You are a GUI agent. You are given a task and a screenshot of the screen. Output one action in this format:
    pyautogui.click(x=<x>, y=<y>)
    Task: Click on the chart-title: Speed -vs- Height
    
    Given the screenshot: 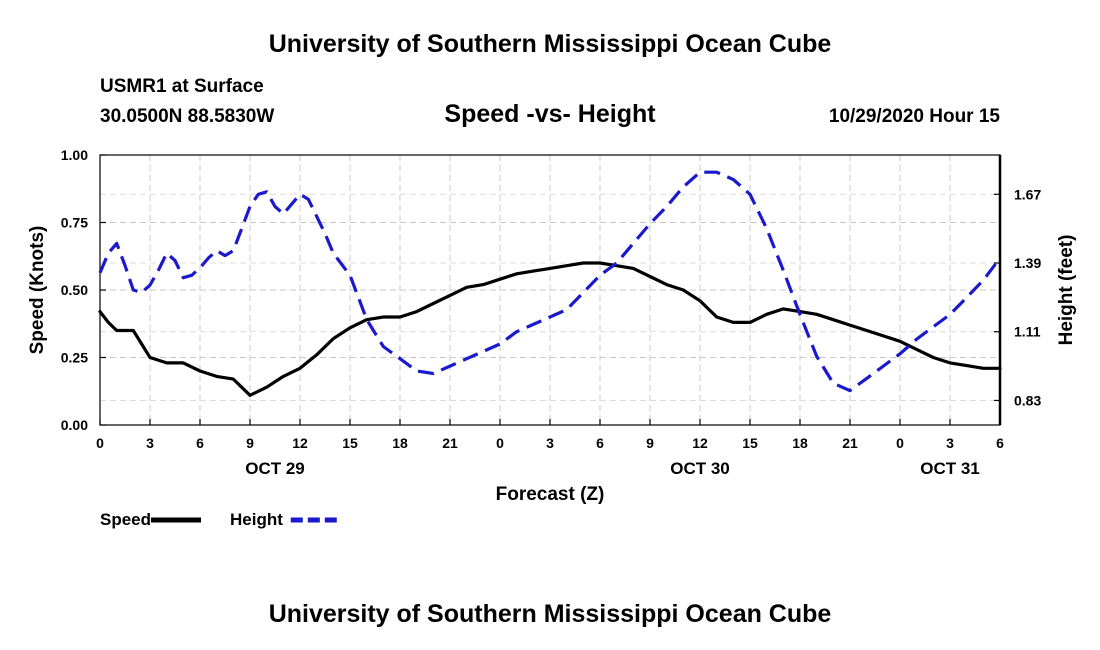 What is the action you would take?
    pyautogui.click(x=550, y=114)
    